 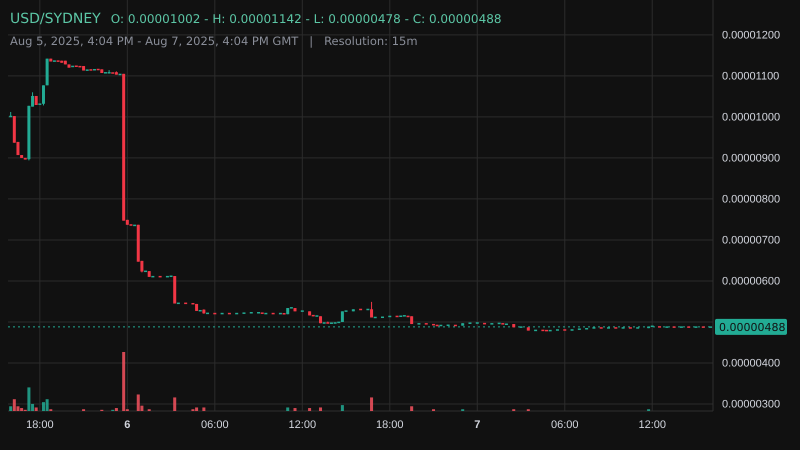 I want to click on y-tick-label: 0.00001200, so click(x=751, y=35).